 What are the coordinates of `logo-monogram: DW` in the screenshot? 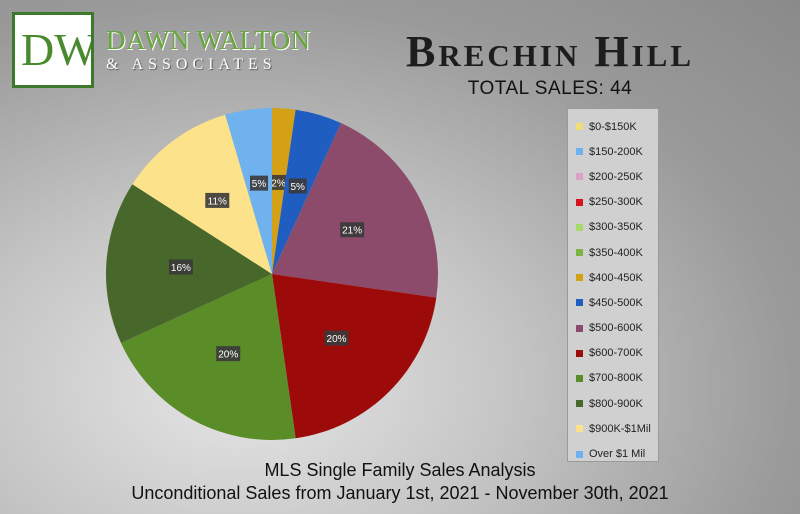 It's located at (56, 49).